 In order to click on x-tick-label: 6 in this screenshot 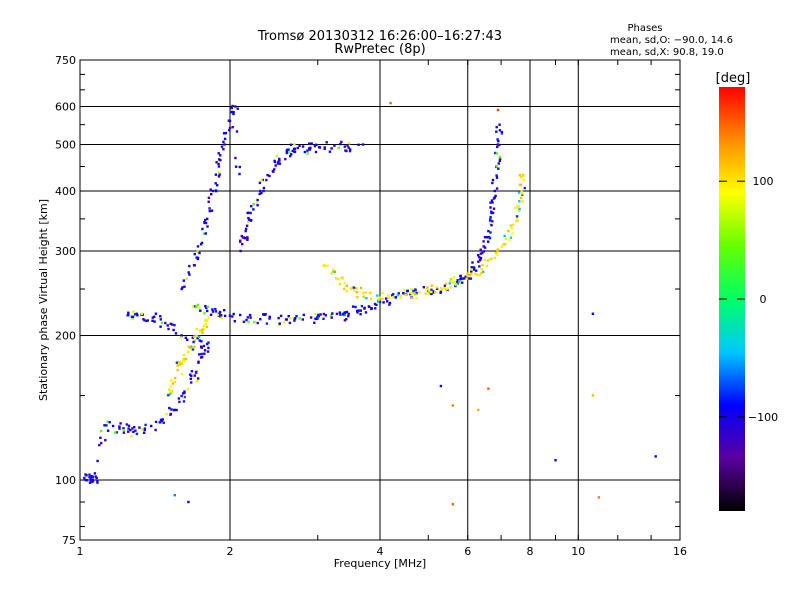, I will do `click(467, 551)`.